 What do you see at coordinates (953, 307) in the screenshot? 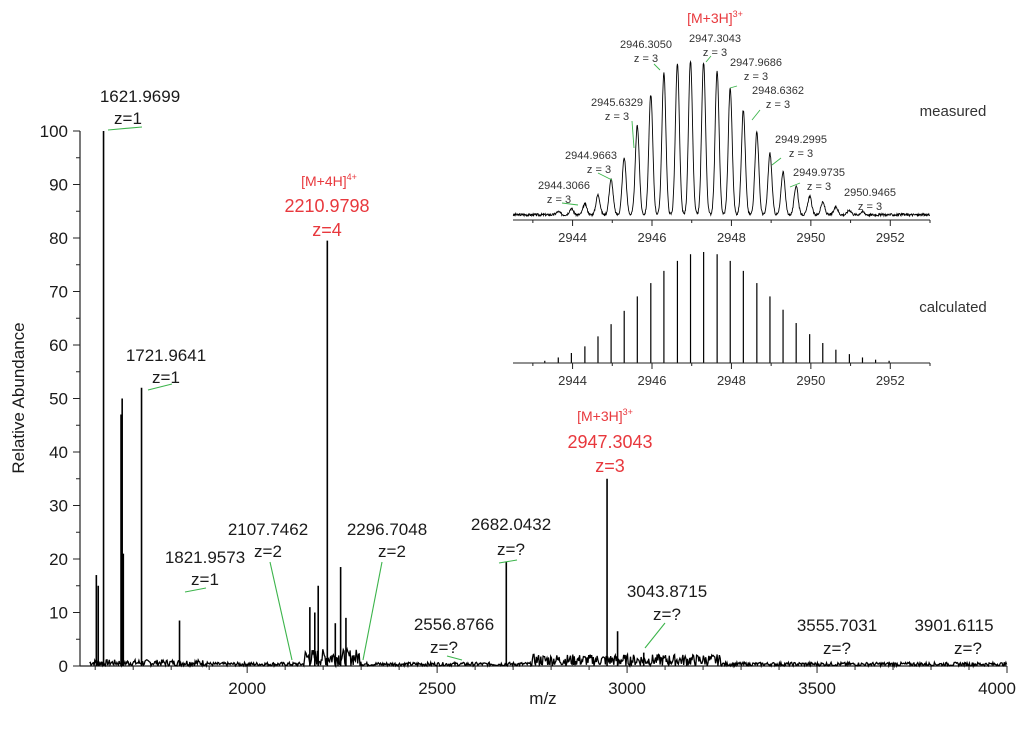
I see `inset-panel-label: calculated` at bounding box center [953, 307].